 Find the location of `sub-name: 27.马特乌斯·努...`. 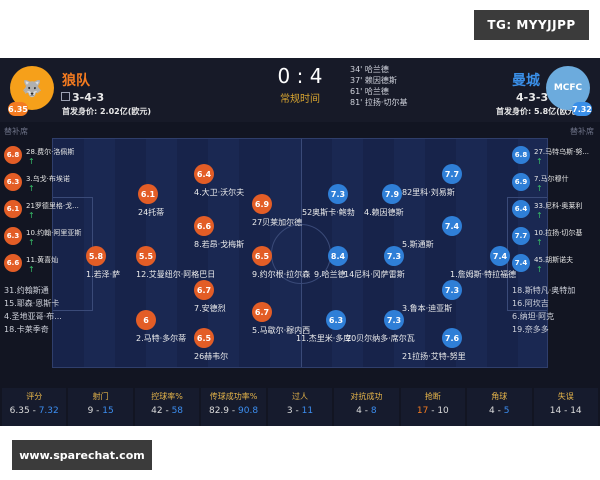

sub-name: 27.马特乌斯·努... is located at coordinates (562, 152).